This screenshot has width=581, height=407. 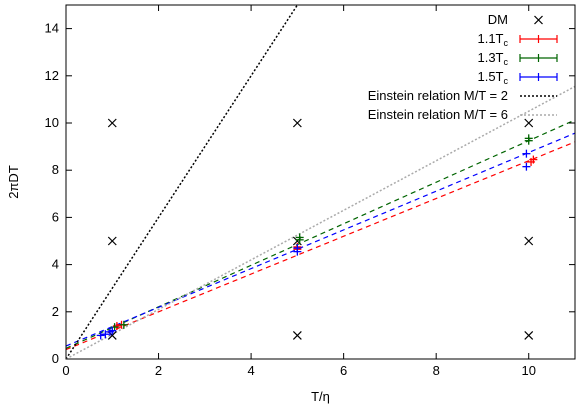 What do you see at coordinates (517, 77) in the screenshot?
I see `legend-entry: 1.5Tc` at bounding box center [517, 77].